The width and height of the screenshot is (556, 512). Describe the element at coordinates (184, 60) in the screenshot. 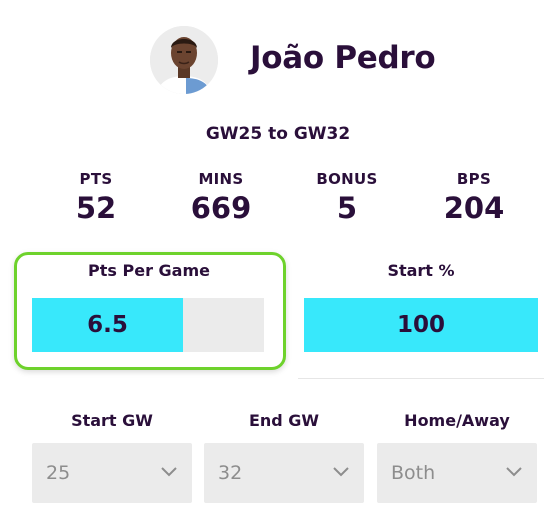

I see `player-avatar-icon` at that location.